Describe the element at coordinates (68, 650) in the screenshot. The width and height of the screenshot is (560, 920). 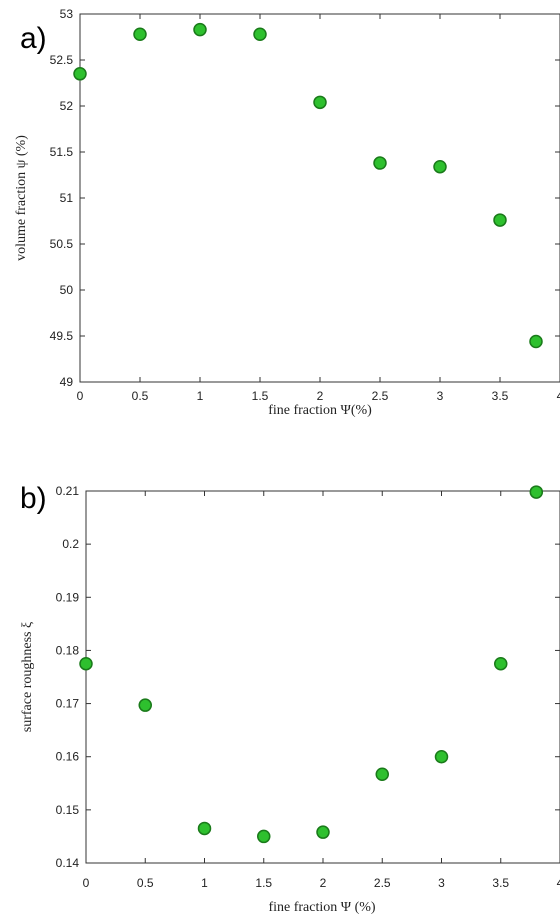
I see `y-tick-label: 0.18` at that location.